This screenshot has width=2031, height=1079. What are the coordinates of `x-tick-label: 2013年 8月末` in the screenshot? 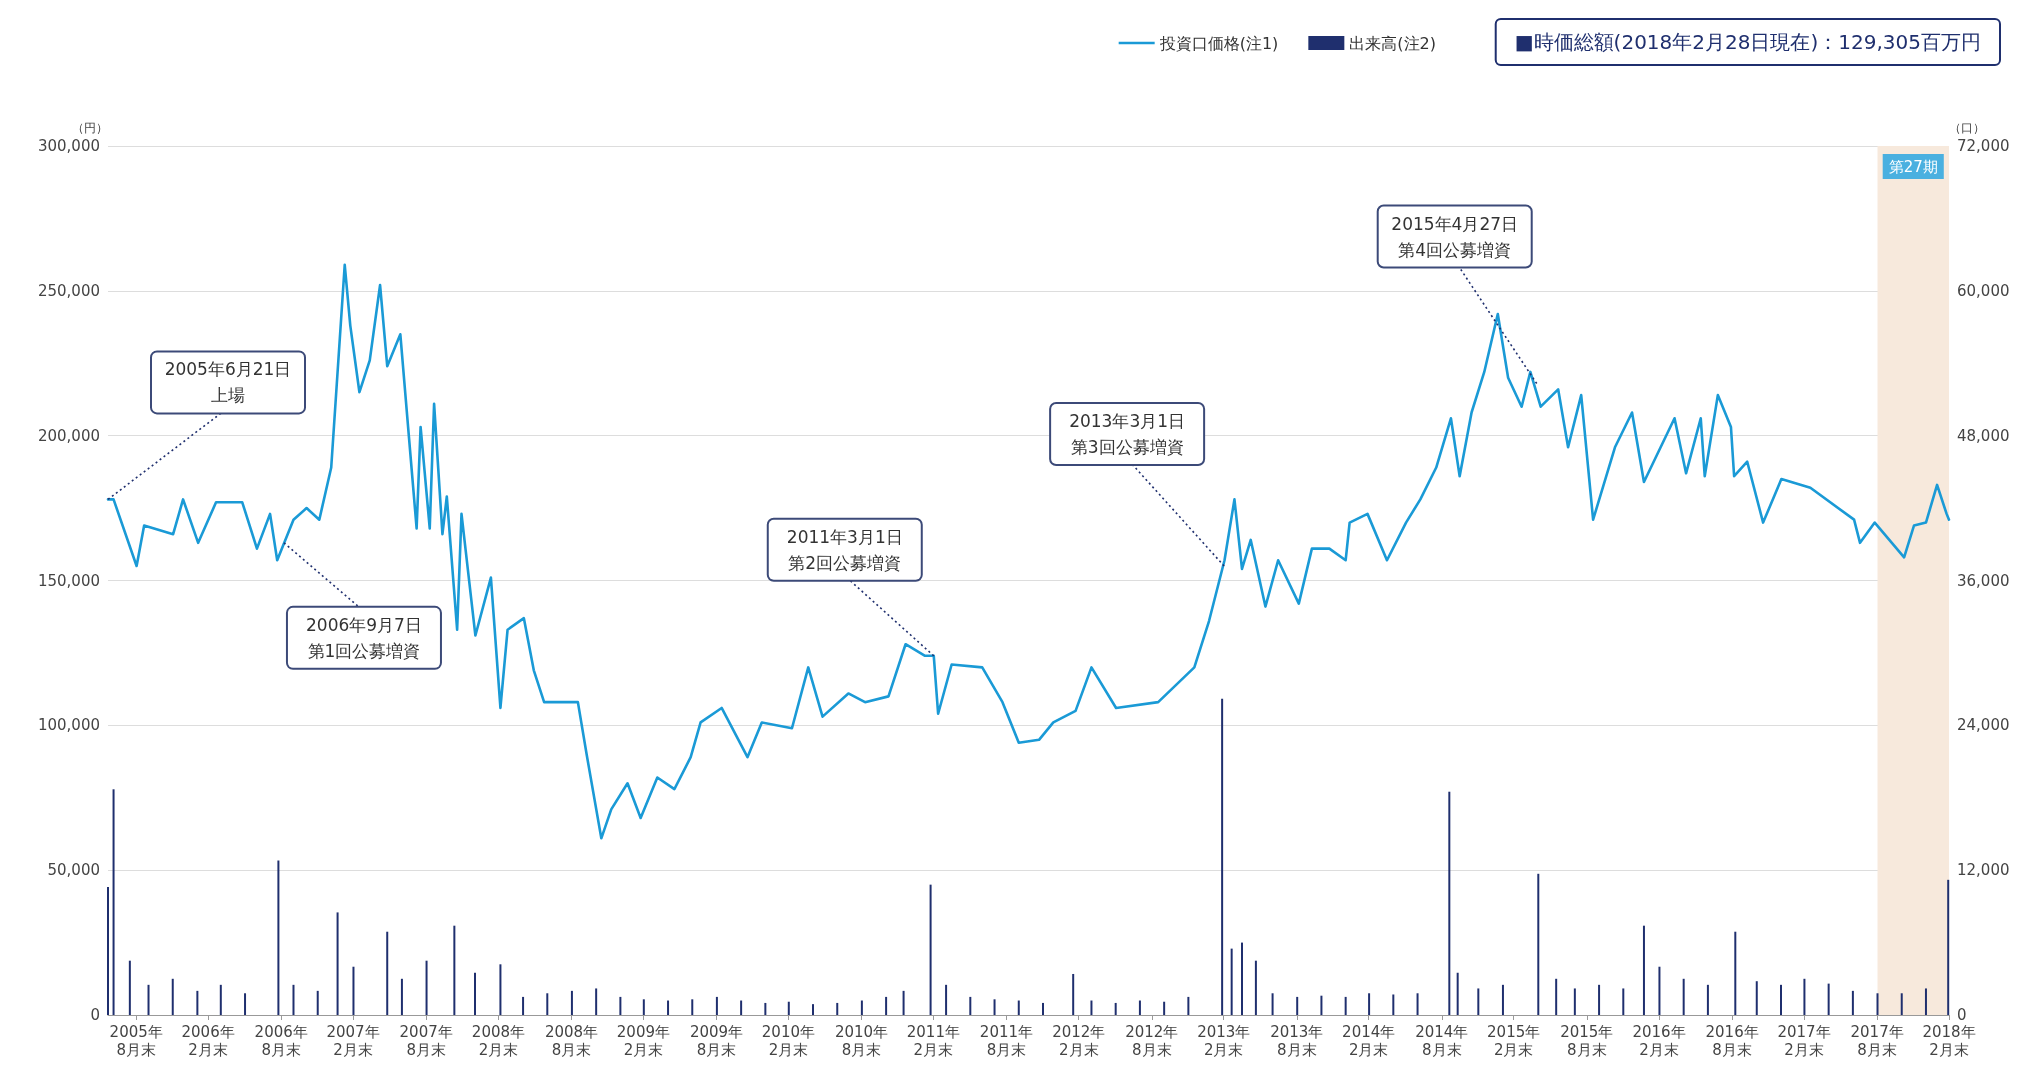 It's located at (1297, 1041).